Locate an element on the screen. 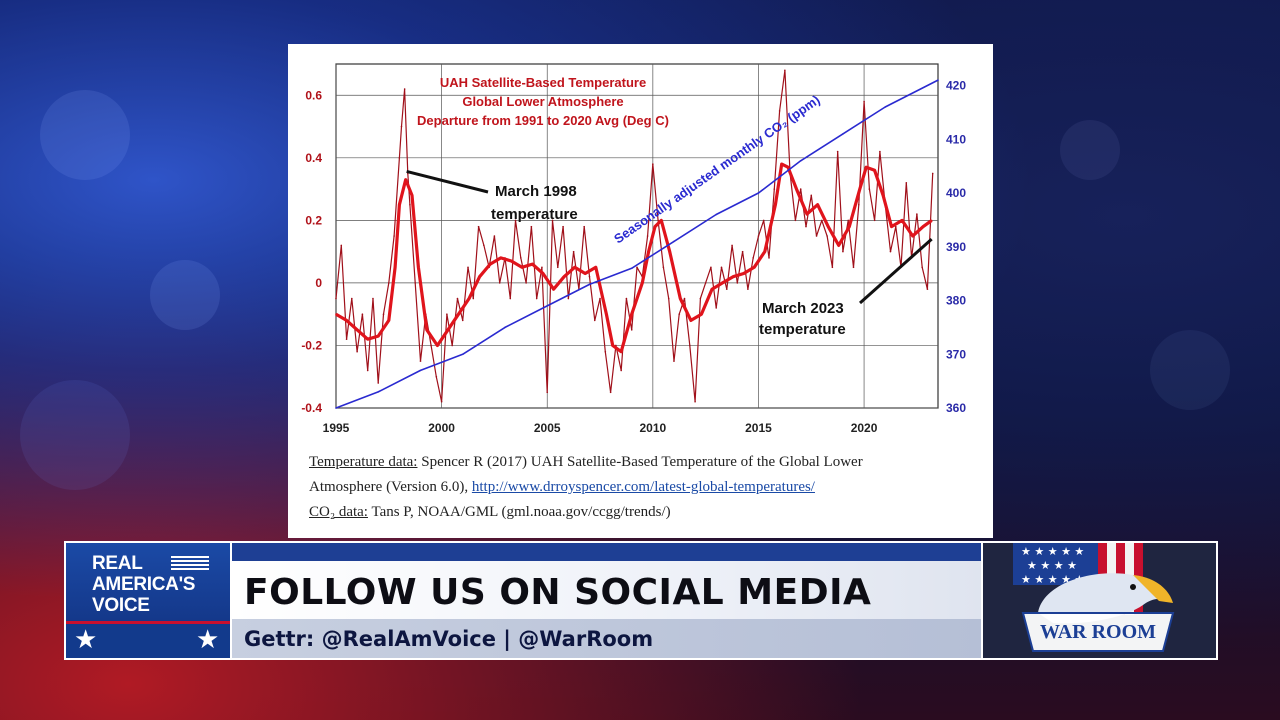 This screenshot has width=1280, height=720. y2-tick-label: 410 is located at coordinates (956, 139).